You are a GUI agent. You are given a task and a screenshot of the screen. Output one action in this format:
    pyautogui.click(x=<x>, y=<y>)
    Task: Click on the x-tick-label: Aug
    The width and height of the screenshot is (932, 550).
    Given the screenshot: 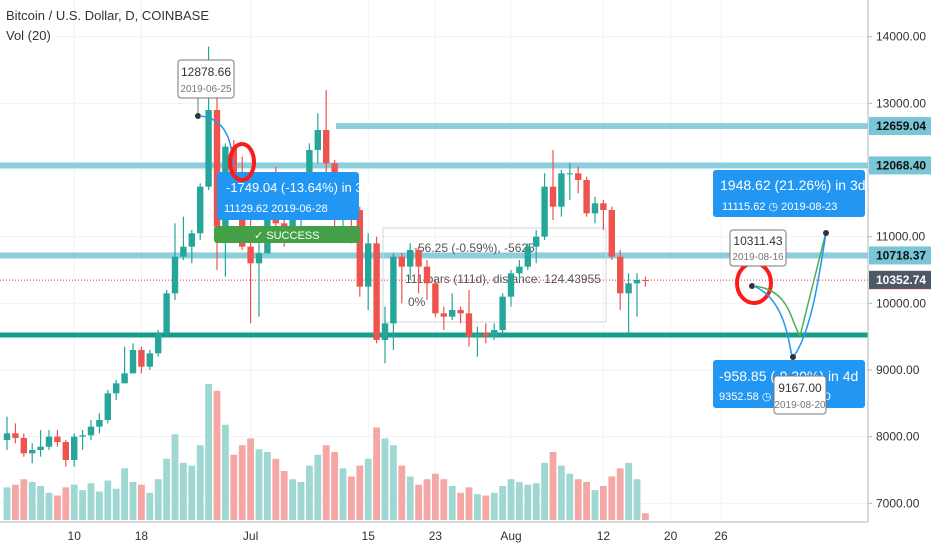 What is the action you would take?
    pyautogui.click(x=510, y=536)
    